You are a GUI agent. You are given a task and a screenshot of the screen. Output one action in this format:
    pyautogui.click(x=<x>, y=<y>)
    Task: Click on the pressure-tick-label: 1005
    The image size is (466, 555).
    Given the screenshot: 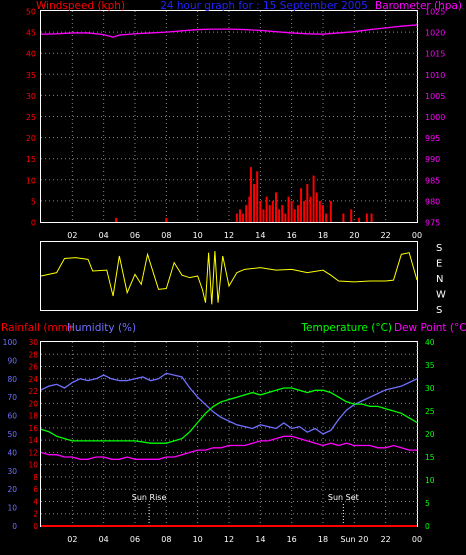 What is the action you would take?
    pyautogui.click(x=435, y=96)
    